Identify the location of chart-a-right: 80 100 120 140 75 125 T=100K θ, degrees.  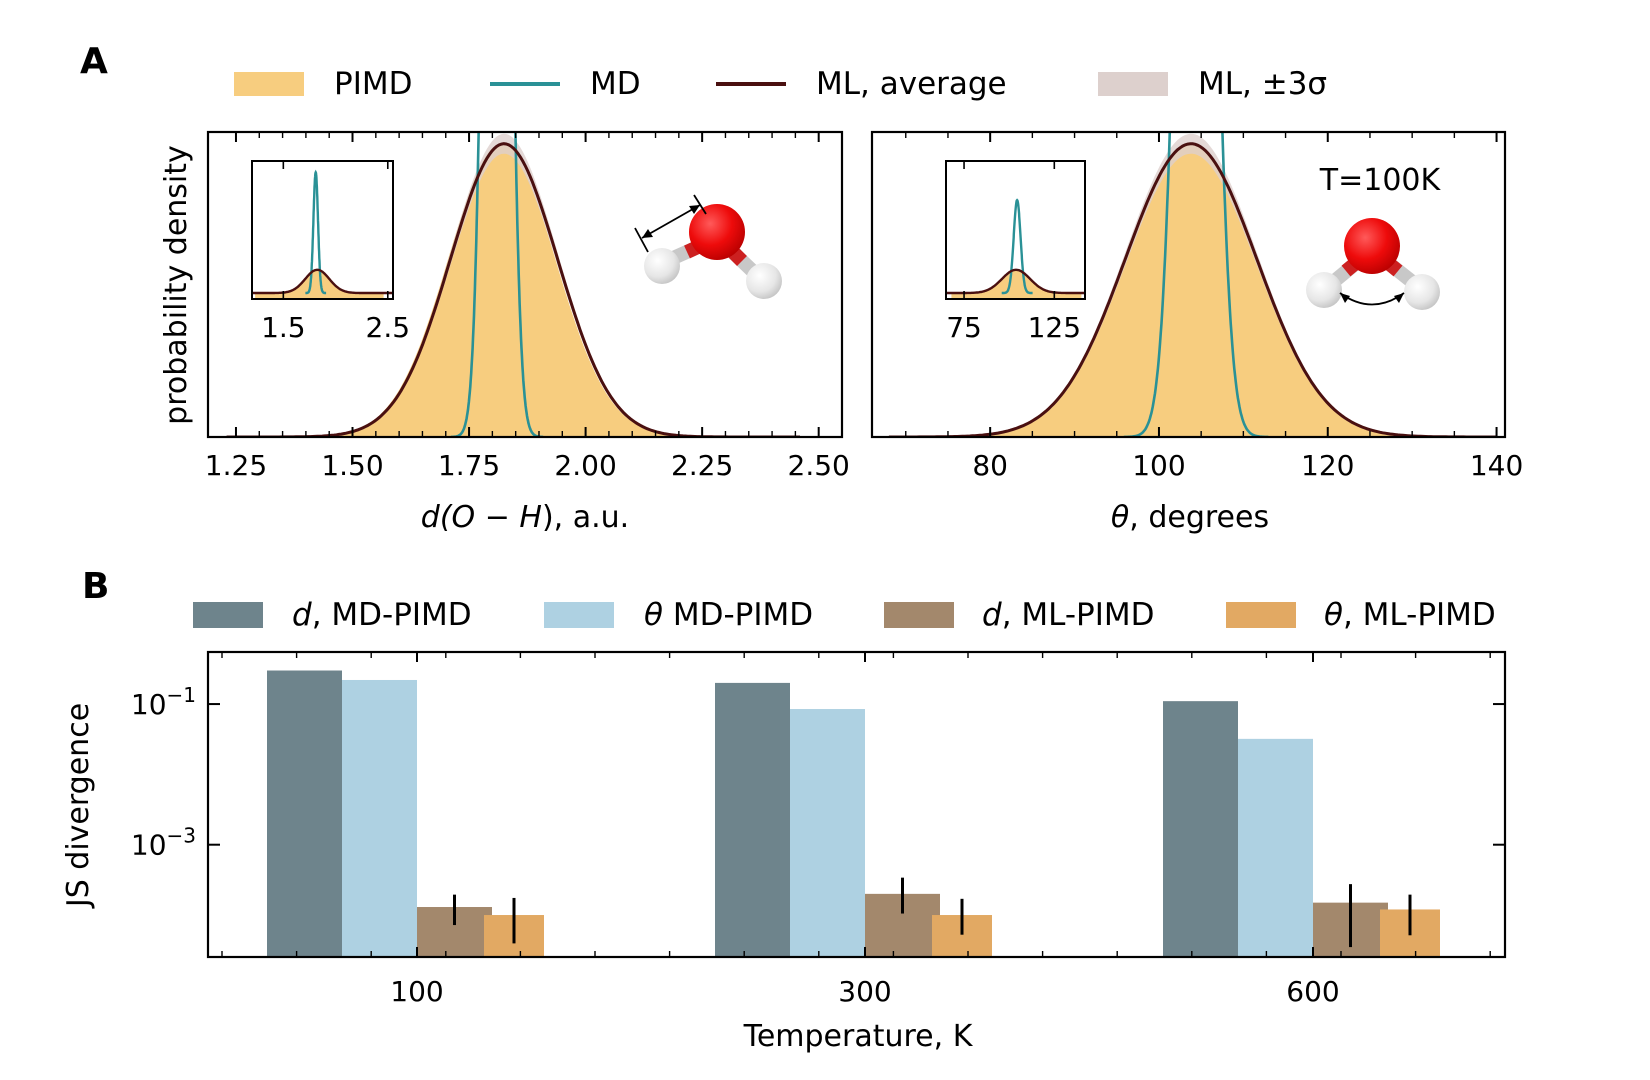
(1196, 332).